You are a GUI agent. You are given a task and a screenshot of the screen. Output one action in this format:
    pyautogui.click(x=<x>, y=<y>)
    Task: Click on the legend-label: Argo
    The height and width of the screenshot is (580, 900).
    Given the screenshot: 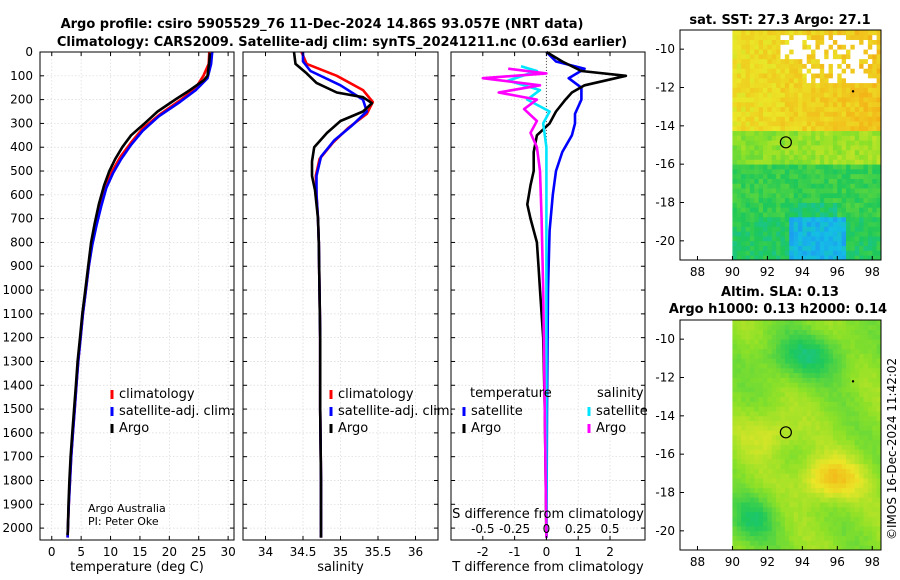 What is the action you would take?
    pyautogui.click(x=353, y=428)
    